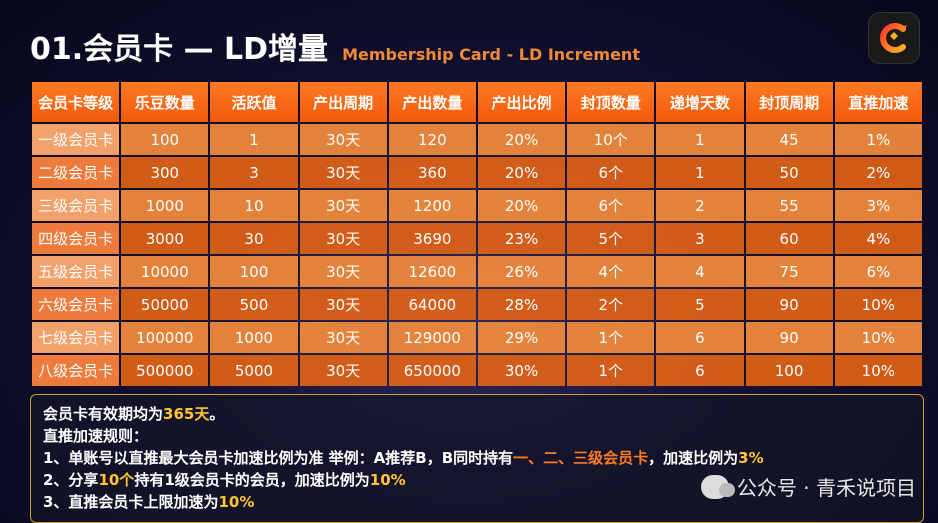 Image resolution: width=938 pixels, height=523 pixels. I want to click on table-cell: 28%, so click(521, 304).